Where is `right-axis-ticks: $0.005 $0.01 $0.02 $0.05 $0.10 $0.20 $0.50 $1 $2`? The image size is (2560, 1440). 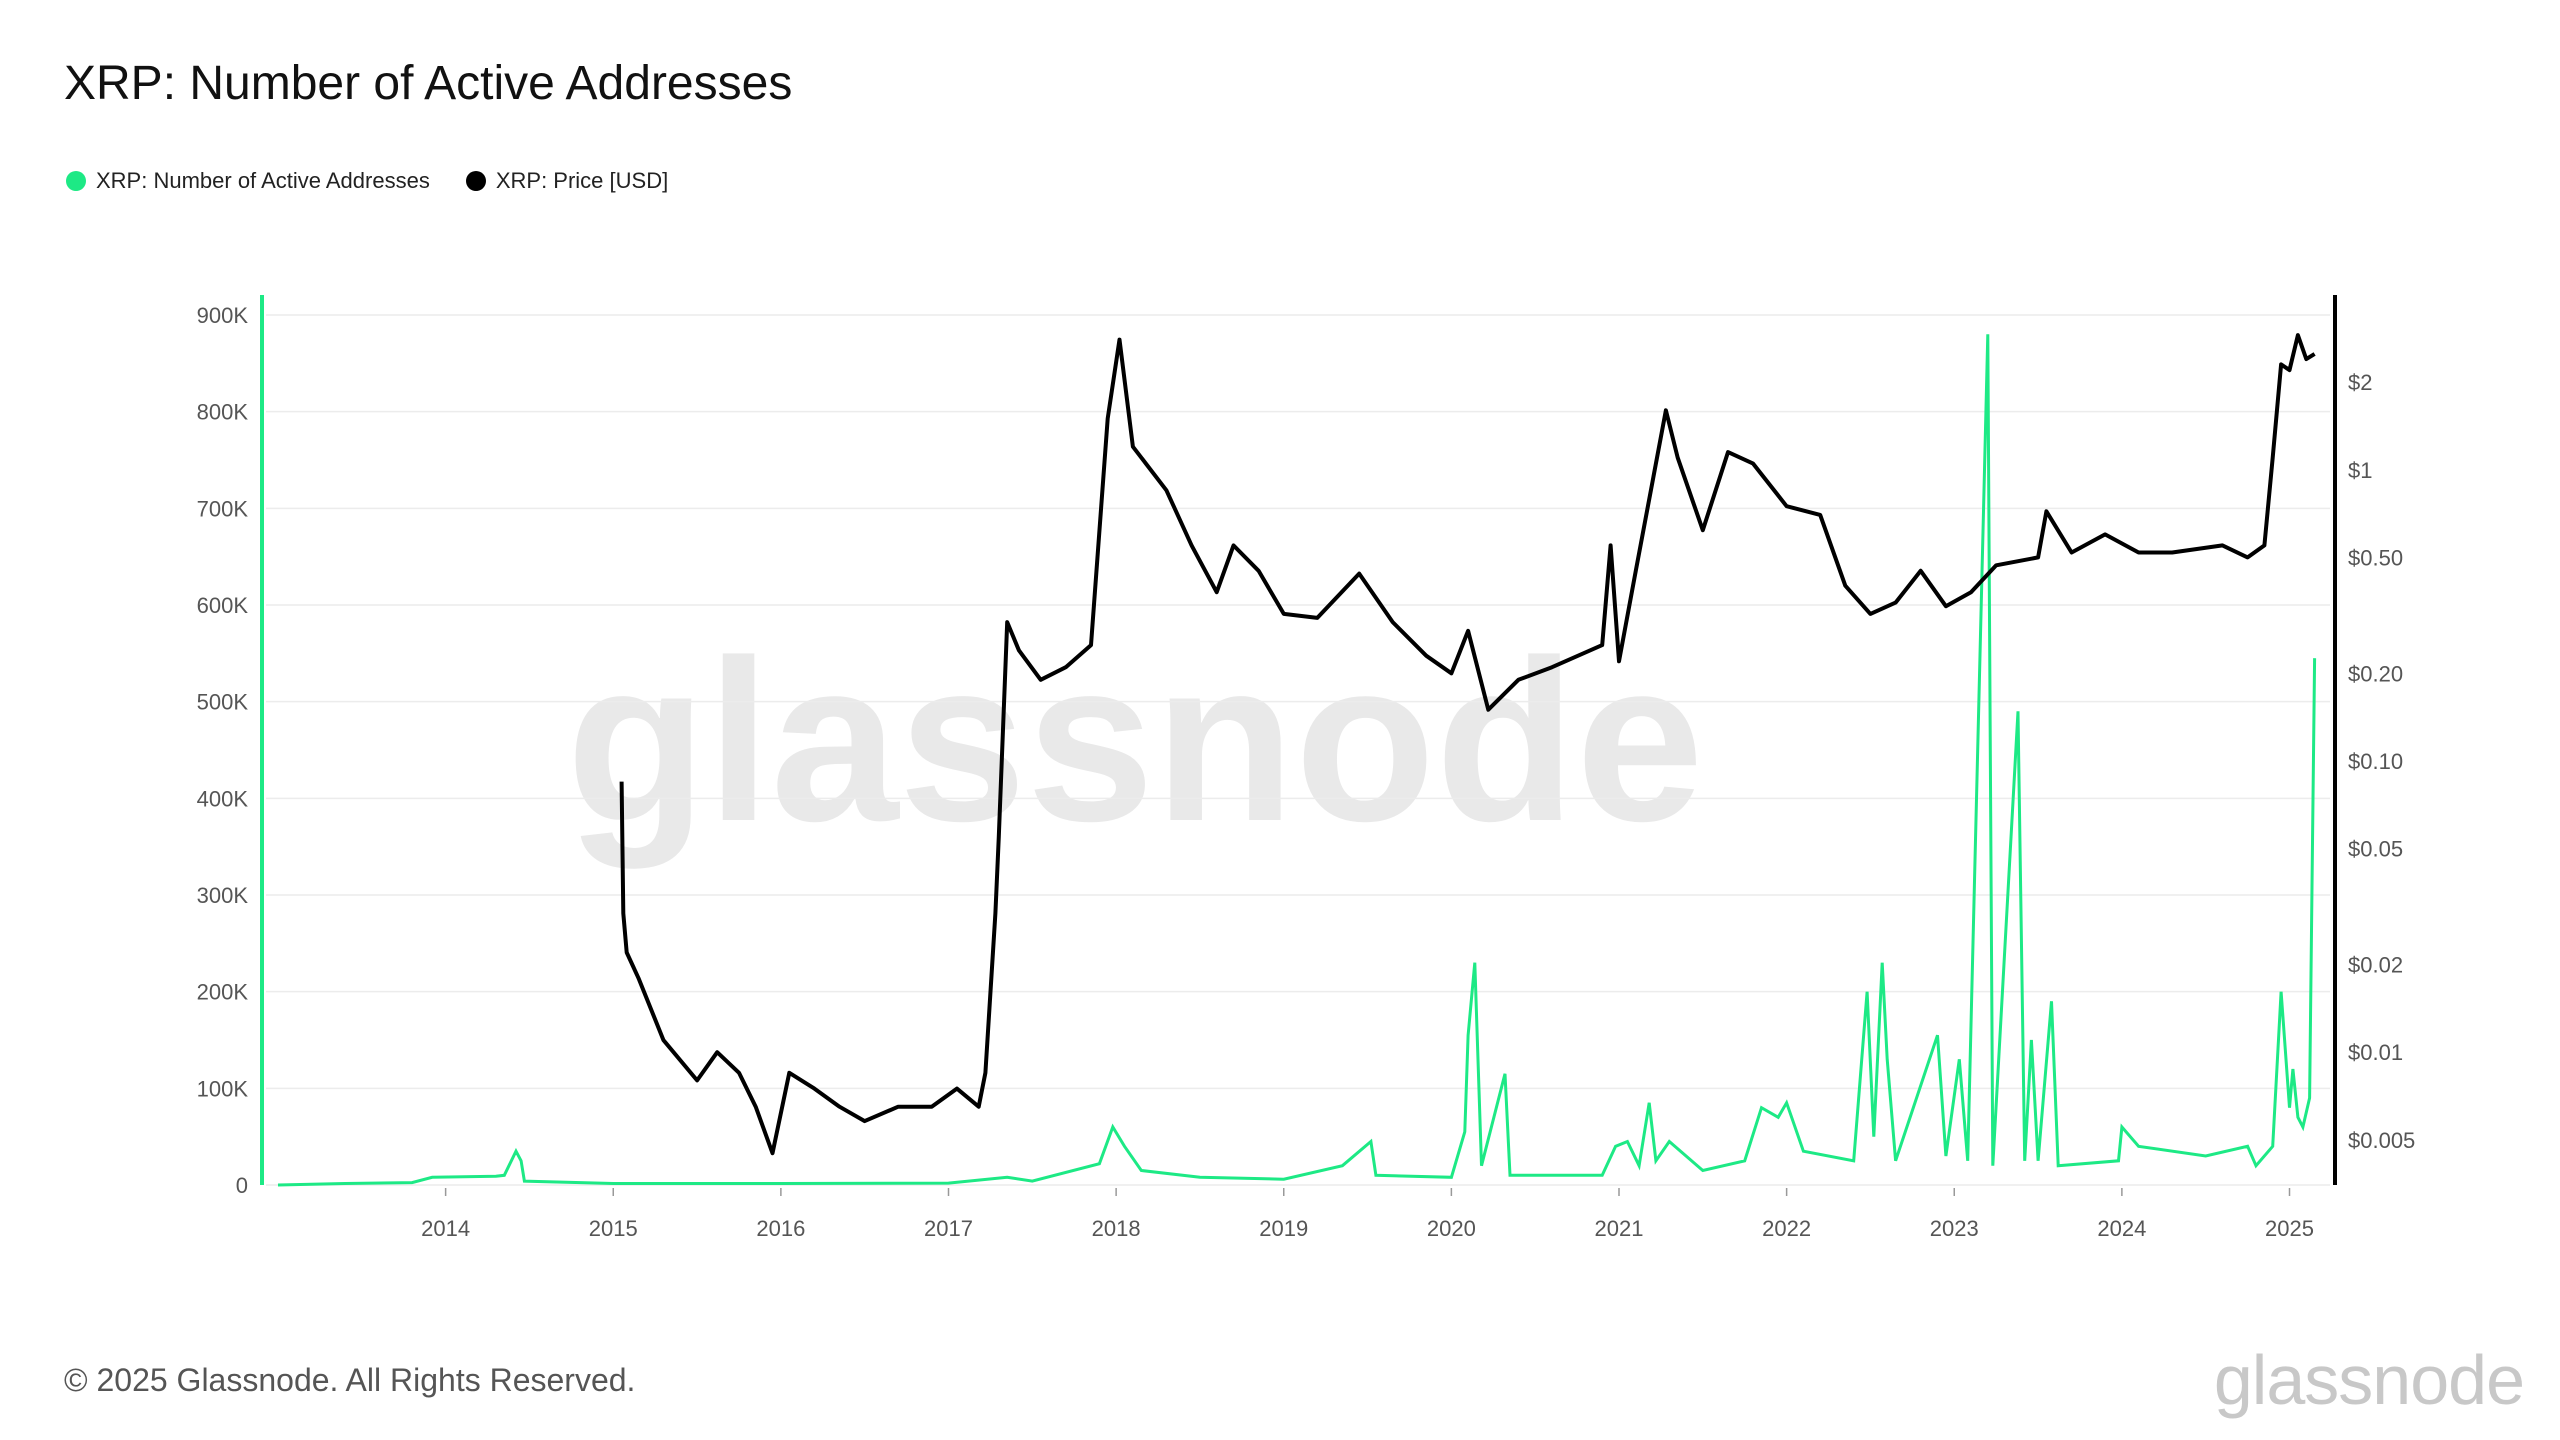 right-axis-ticks: $0.005 $0.01 $0.02 $0.05 $0.10 $0.20 $0.50 $1 $2 is located at coordinates (2381, 761).